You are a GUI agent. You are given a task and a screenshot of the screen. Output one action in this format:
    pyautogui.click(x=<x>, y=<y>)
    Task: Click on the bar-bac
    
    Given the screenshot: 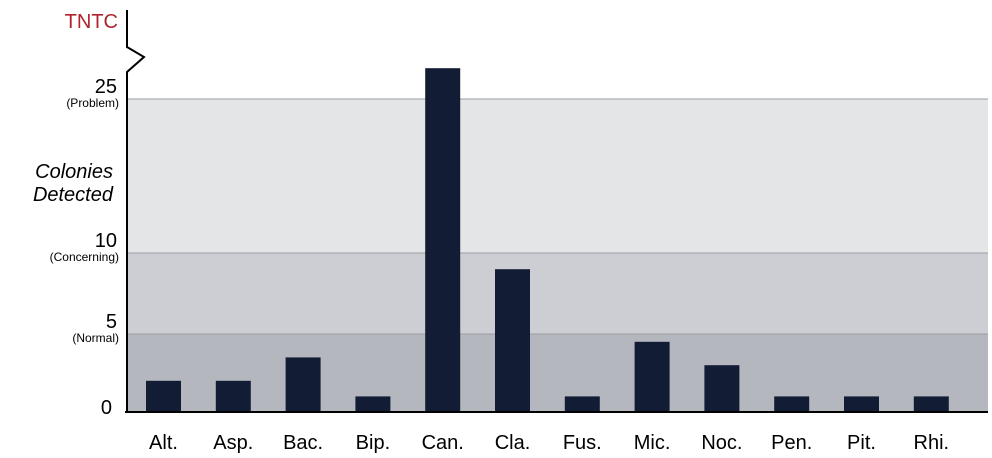 What is the action you would take?
    pyautogui.click(x=303, y=384)
    